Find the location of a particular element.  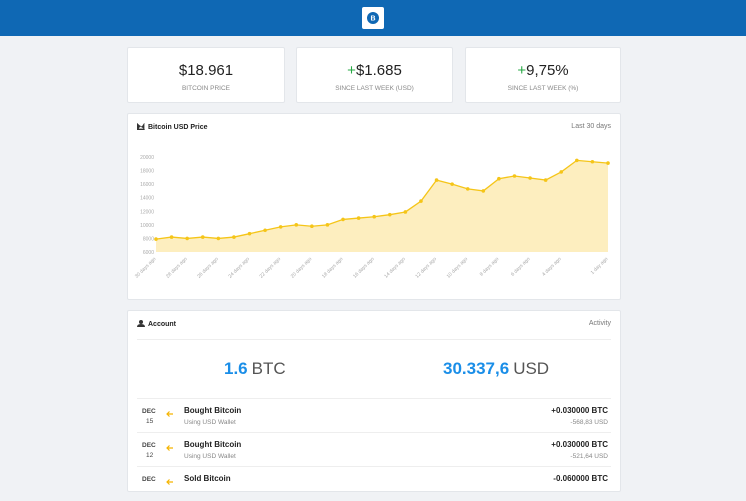

chart-subtitle: Last 30 days is located at coordinates (591, 126).